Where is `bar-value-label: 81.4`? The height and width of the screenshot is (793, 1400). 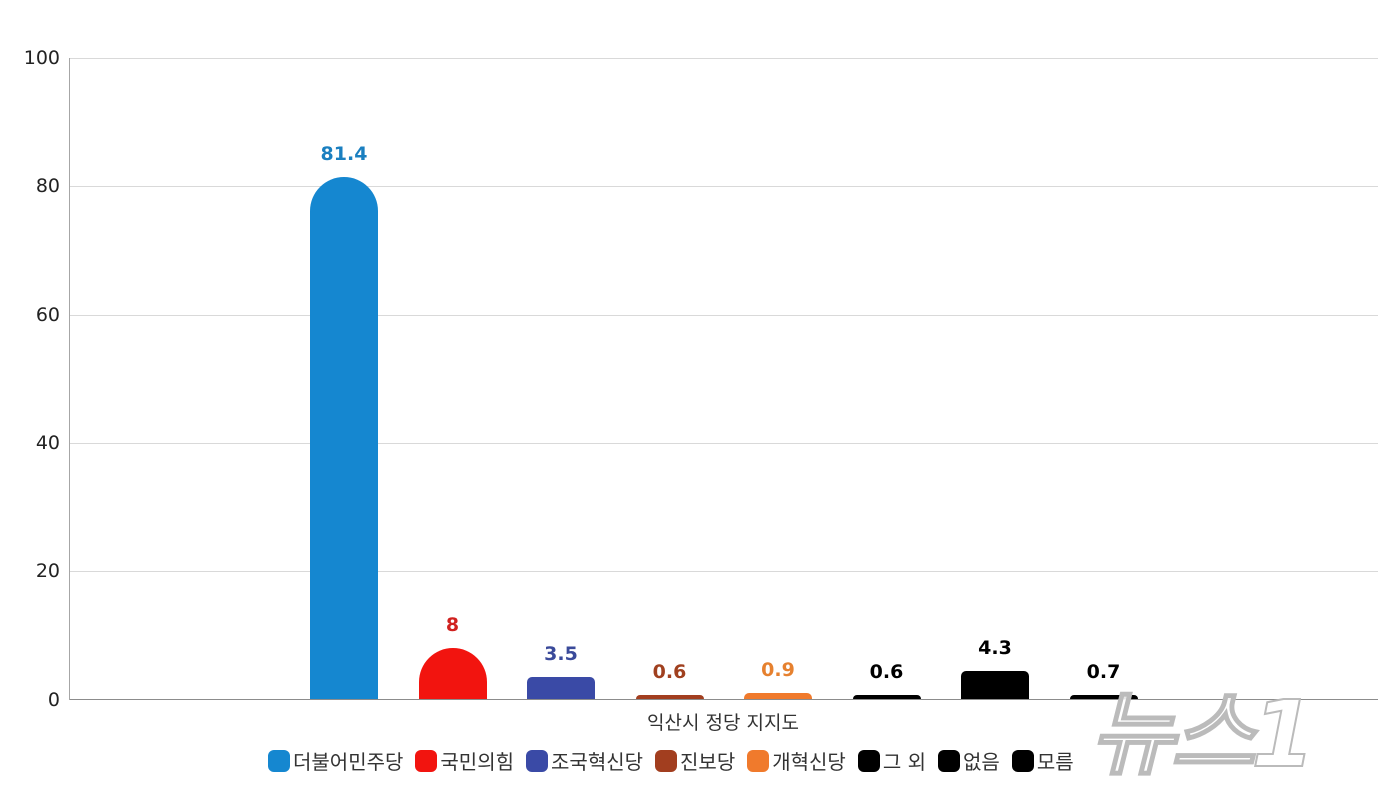 bar-value-label: 81.4 is located at coordinates (344, 154).